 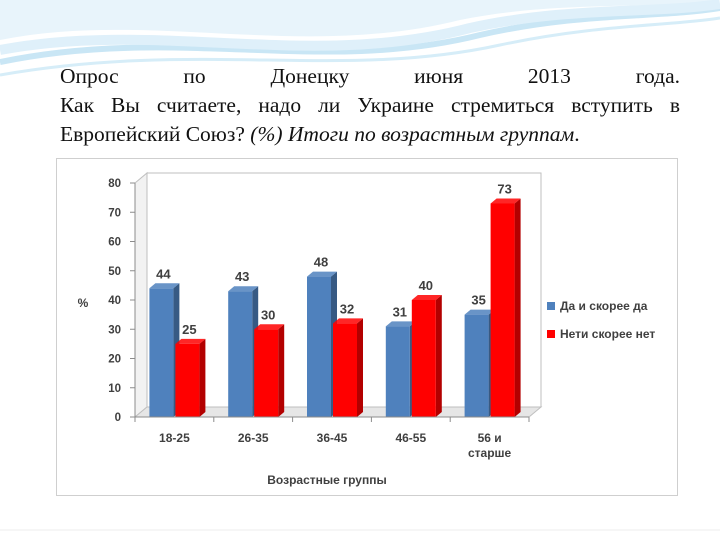 I want to click on y-tick-label: 0, so click(x=118, y=418).